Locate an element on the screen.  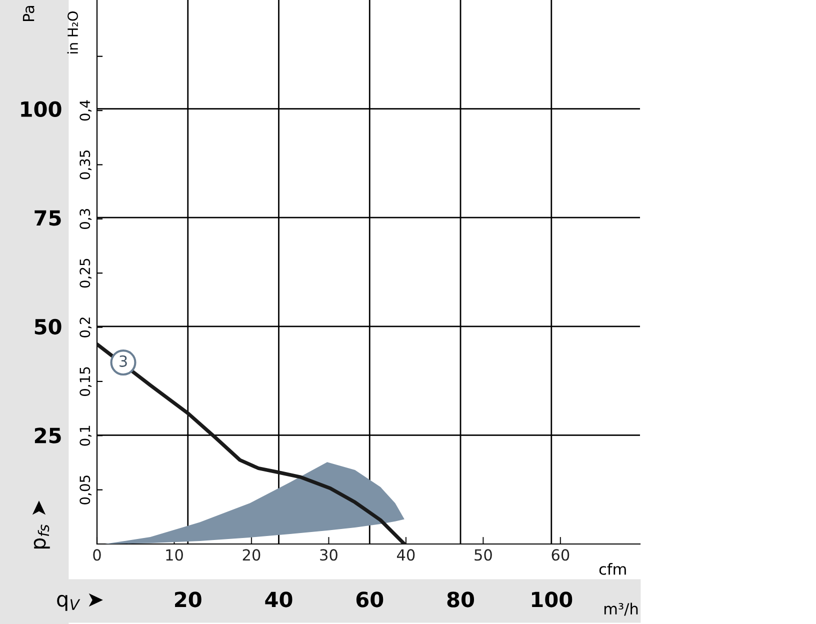
y-tick-label: 50 is located at coordinates (48, 326).